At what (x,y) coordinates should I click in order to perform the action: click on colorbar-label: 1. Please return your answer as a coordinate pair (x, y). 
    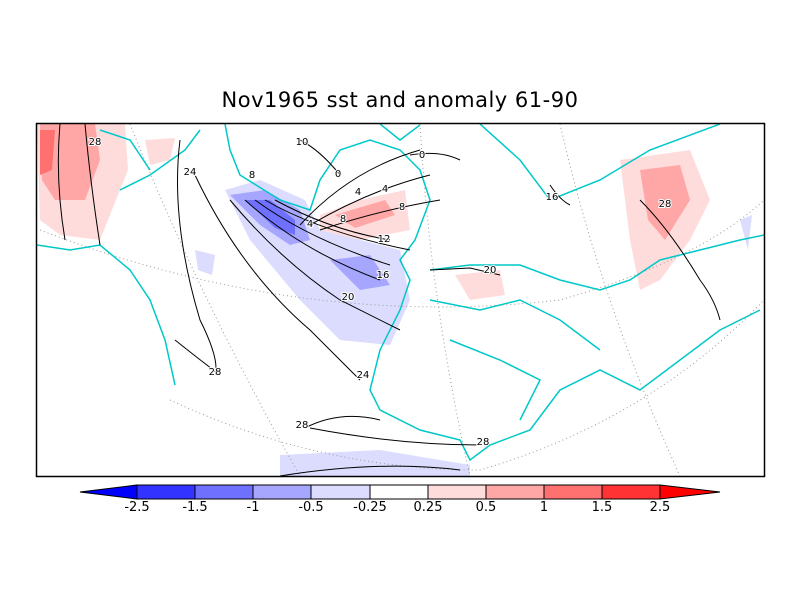
    Looking at the image, I should click on (544, 507).